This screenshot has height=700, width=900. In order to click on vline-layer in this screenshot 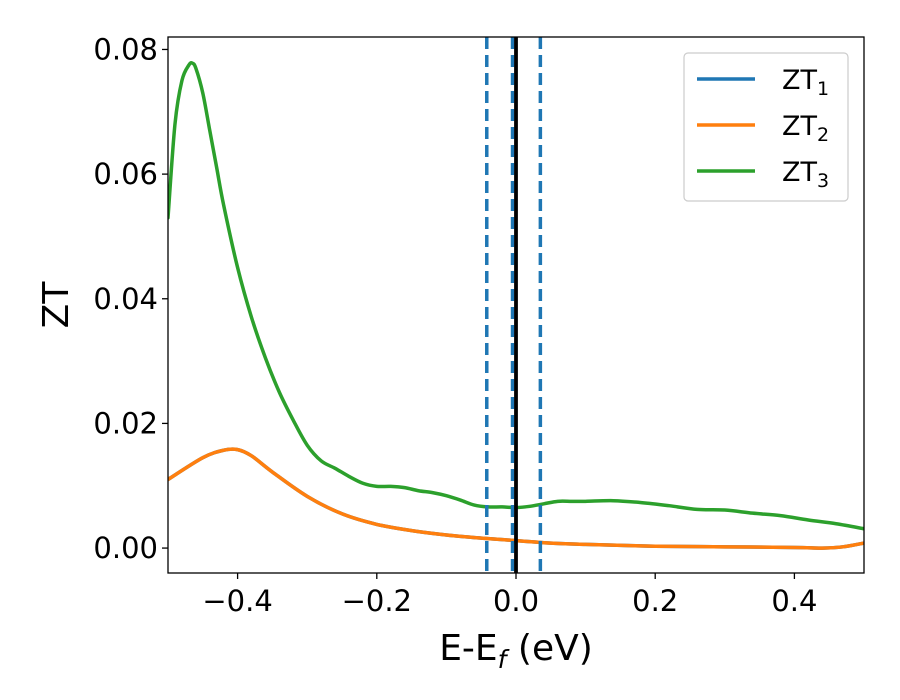, I will do `click(514, 305)`.